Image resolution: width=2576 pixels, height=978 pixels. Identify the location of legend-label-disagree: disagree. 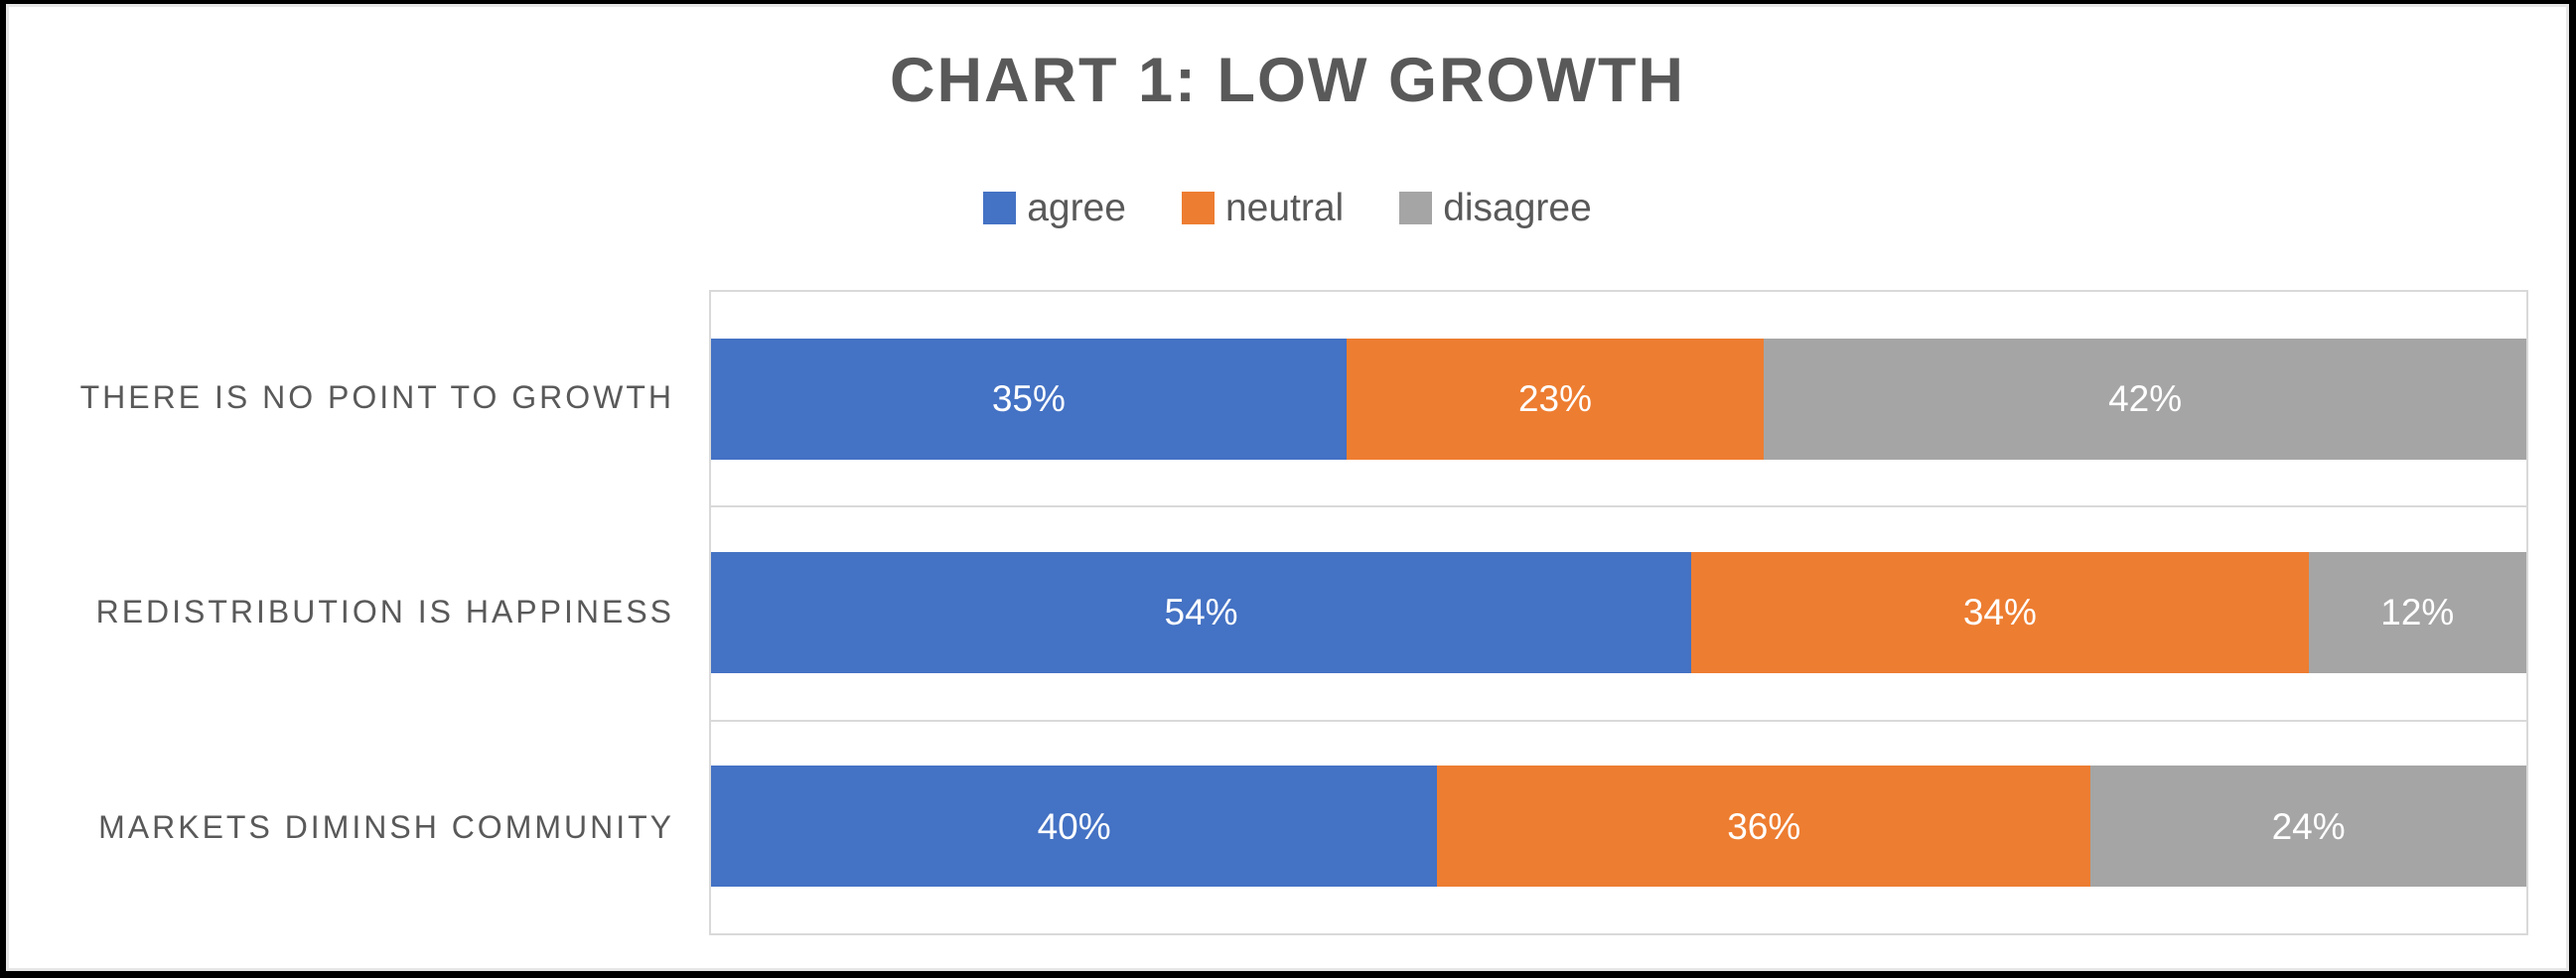
(1518, 208).